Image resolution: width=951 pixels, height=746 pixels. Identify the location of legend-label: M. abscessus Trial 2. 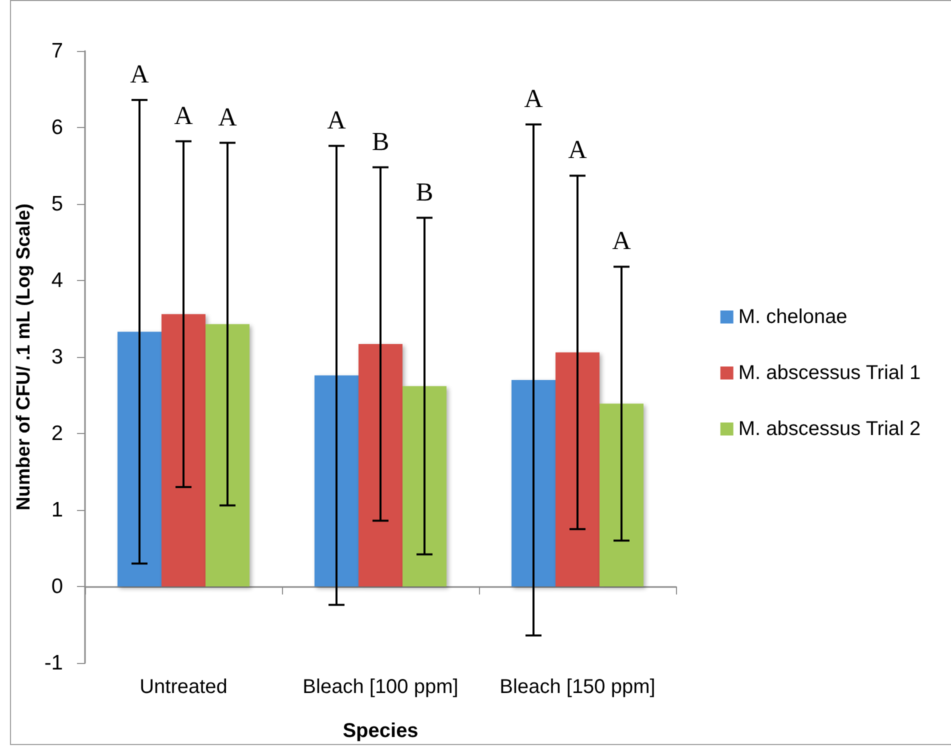
(829, 429).